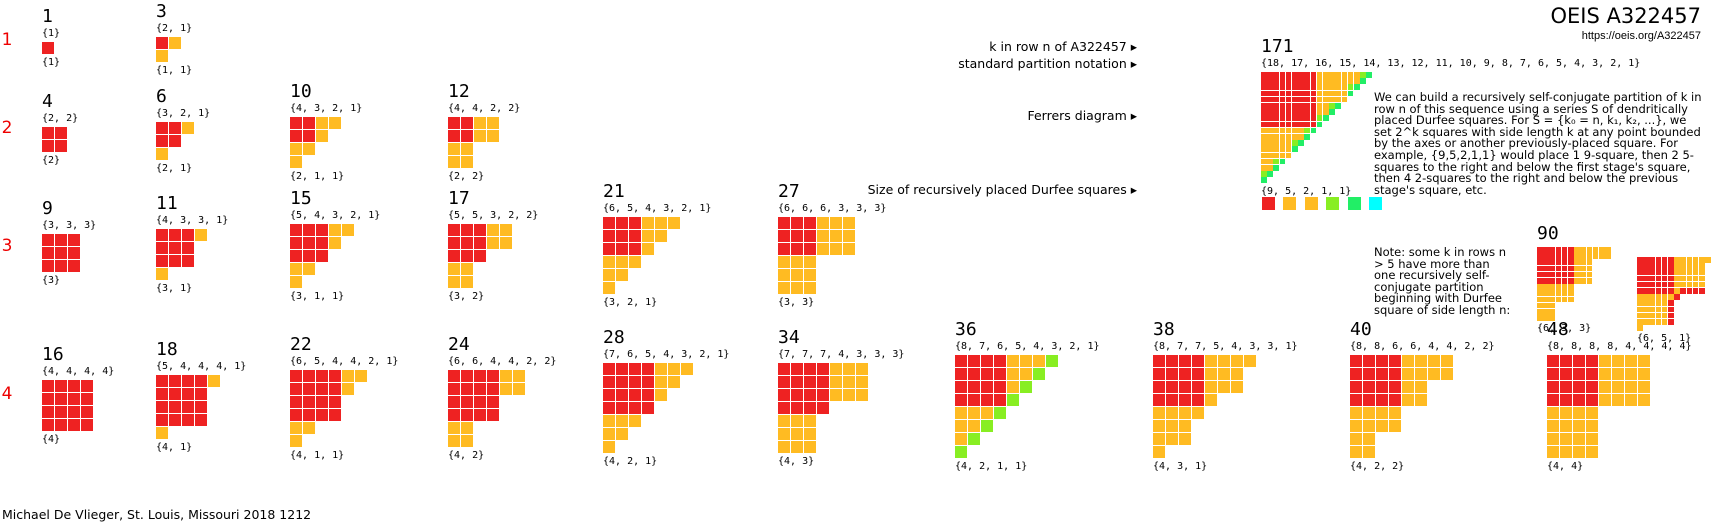 This screenshot has width=1711, height=526. What do you see at coordinates (1402, 407) in the screenshot?
I see `ferrers-diagram` at bounding box center [1402, 407].